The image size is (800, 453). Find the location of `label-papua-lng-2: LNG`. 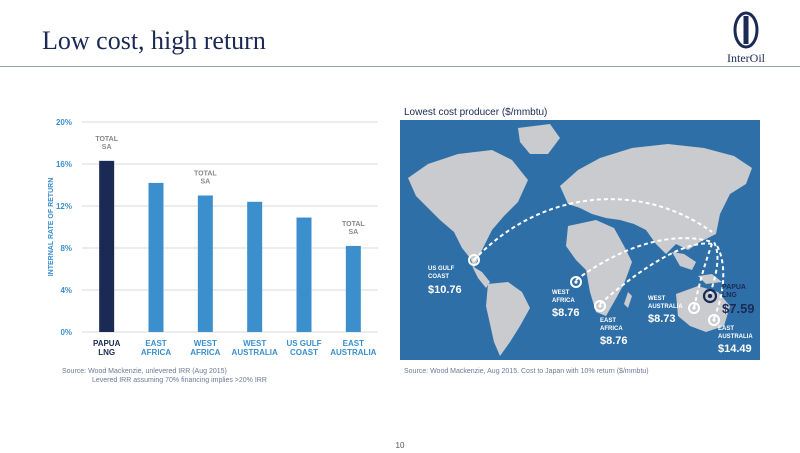

label-papua-lng-2: LNG is located at coordinates (729, 295).